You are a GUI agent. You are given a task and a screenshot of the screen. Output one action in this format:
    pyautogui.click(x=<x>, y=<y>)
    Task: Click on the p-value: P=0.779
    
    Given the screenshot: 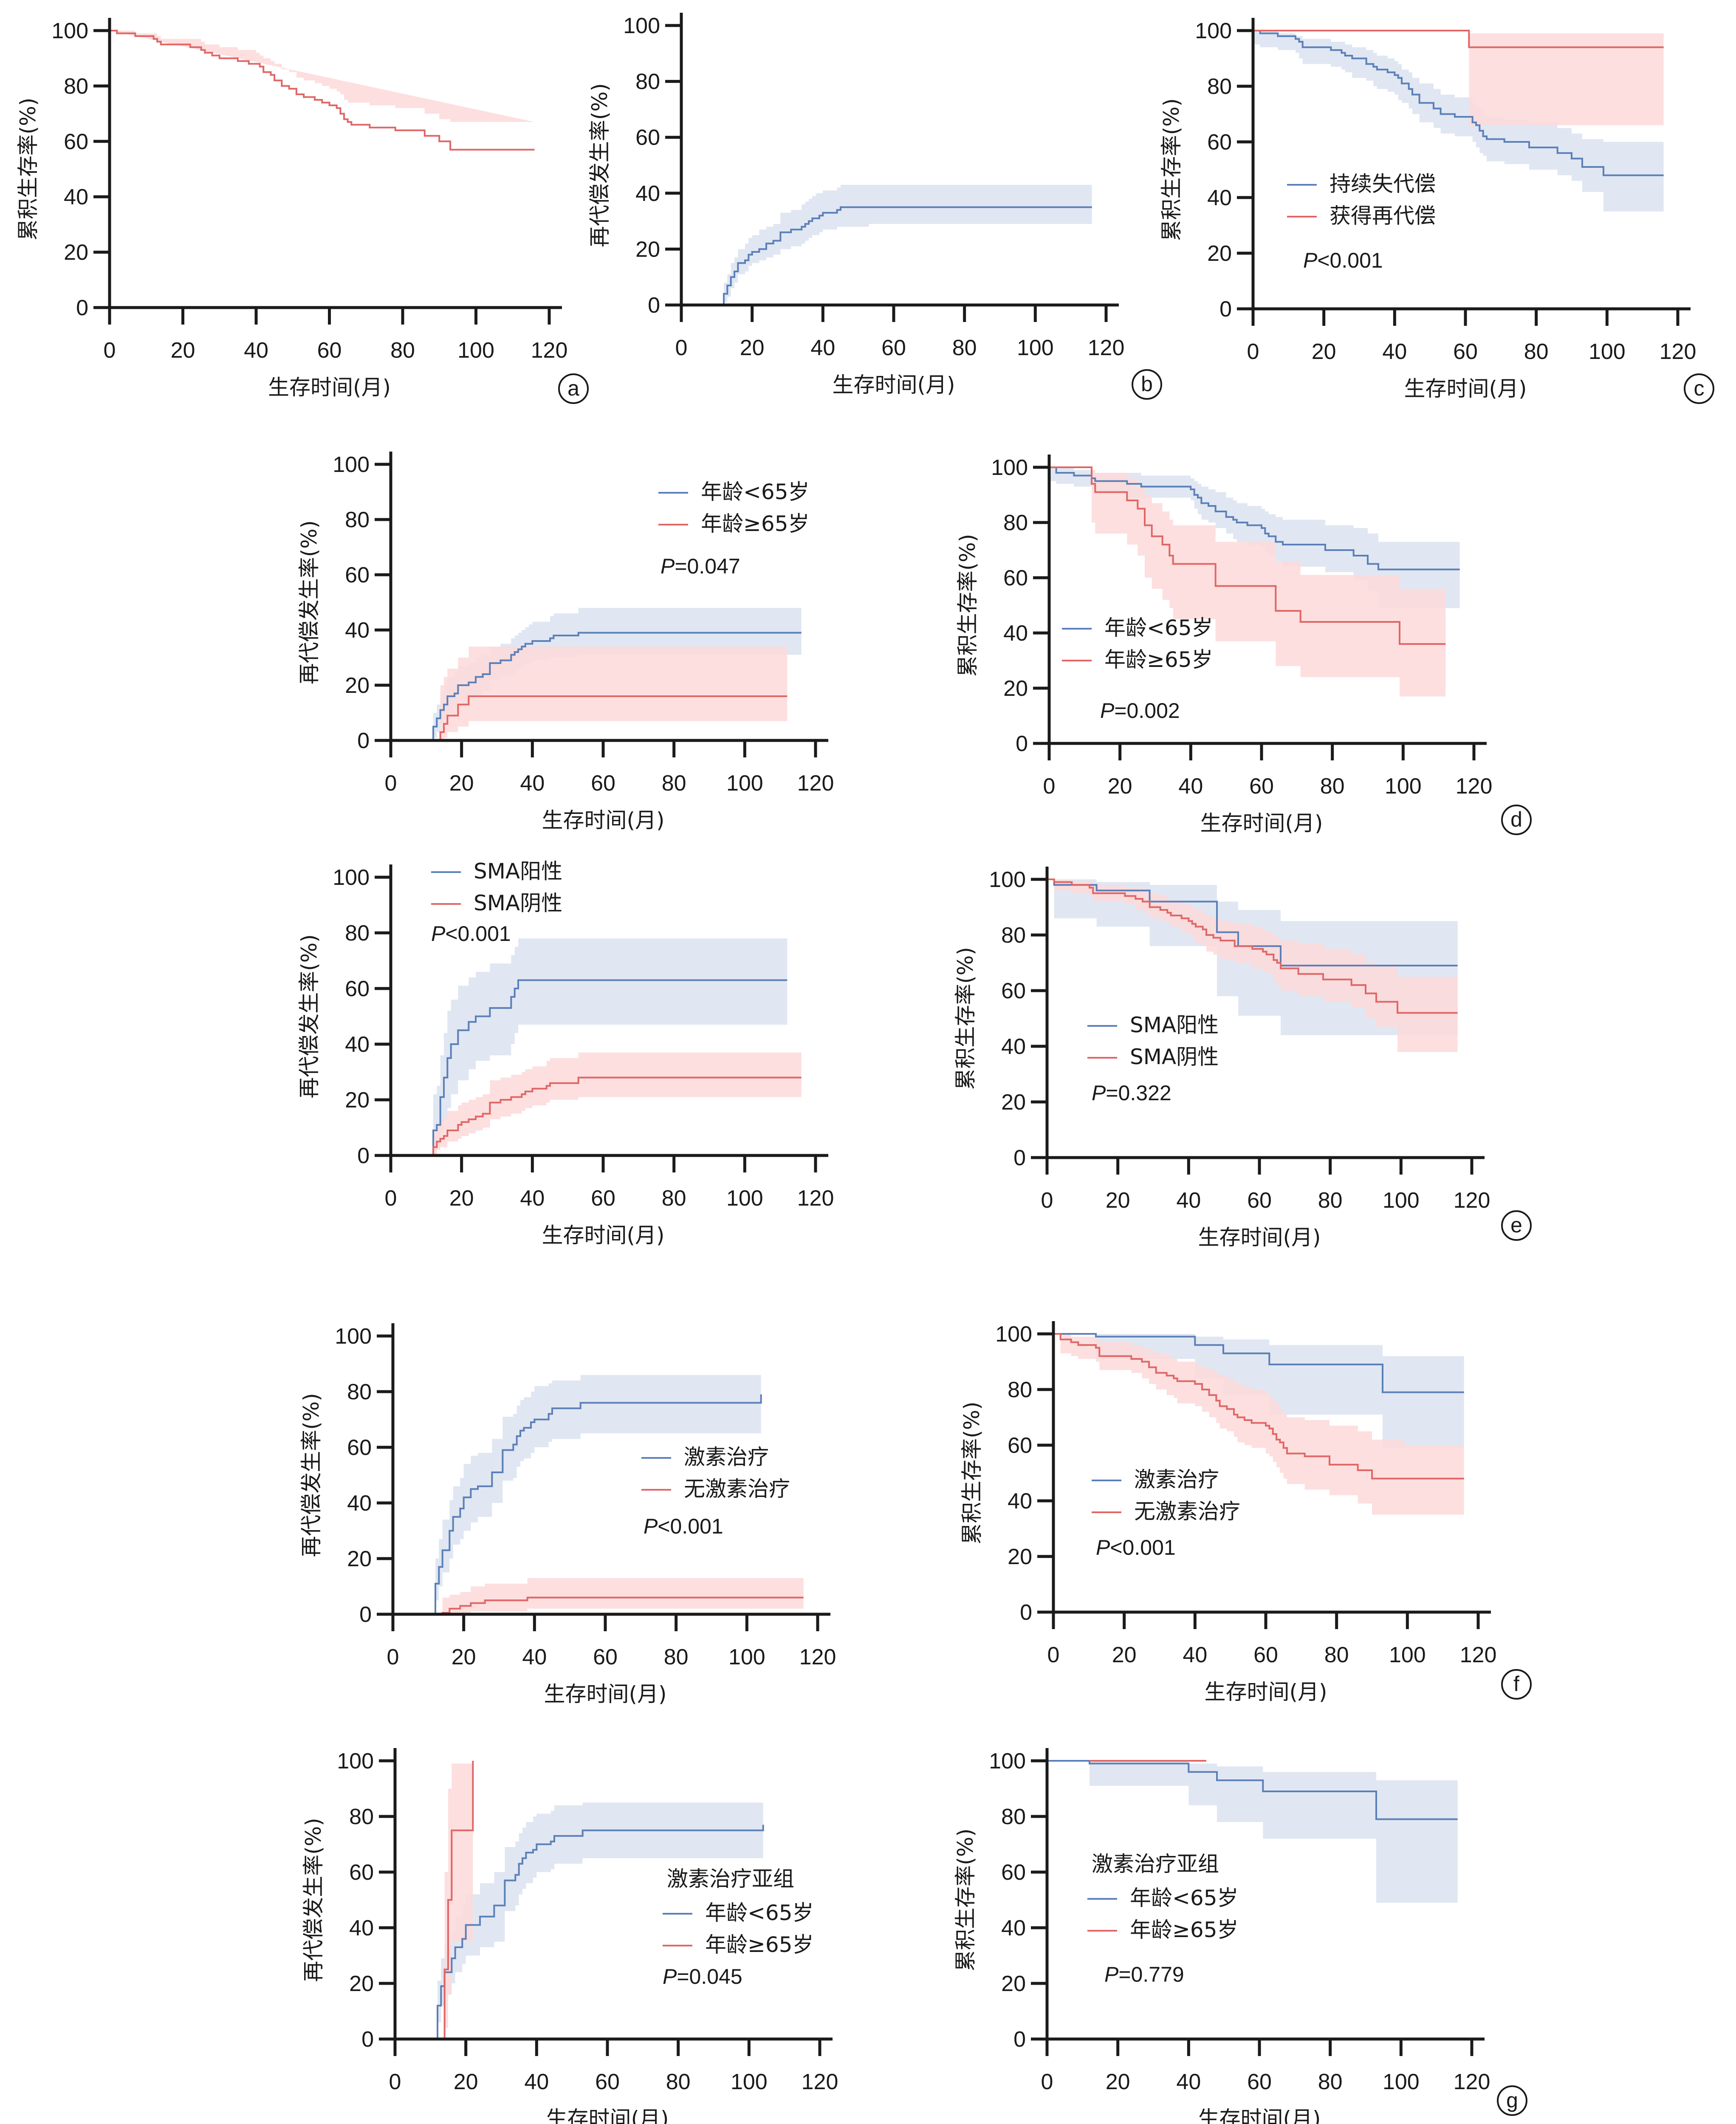 What is the action you would take?
    pyautogui.click(x=1144, y=1974)
    